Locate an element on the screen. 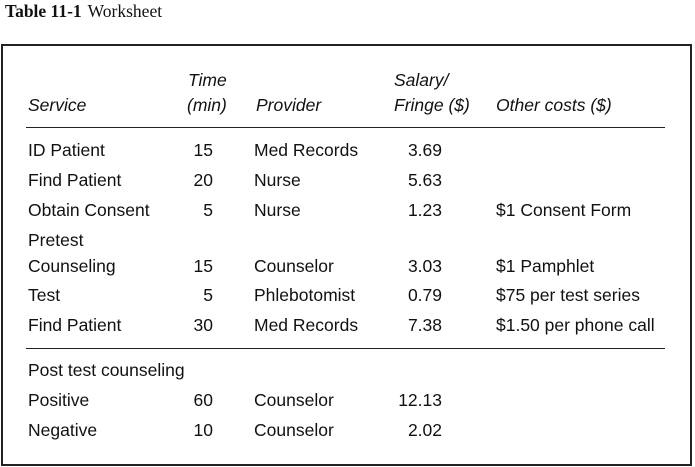  section-rule is located at coordinates (345, 348).